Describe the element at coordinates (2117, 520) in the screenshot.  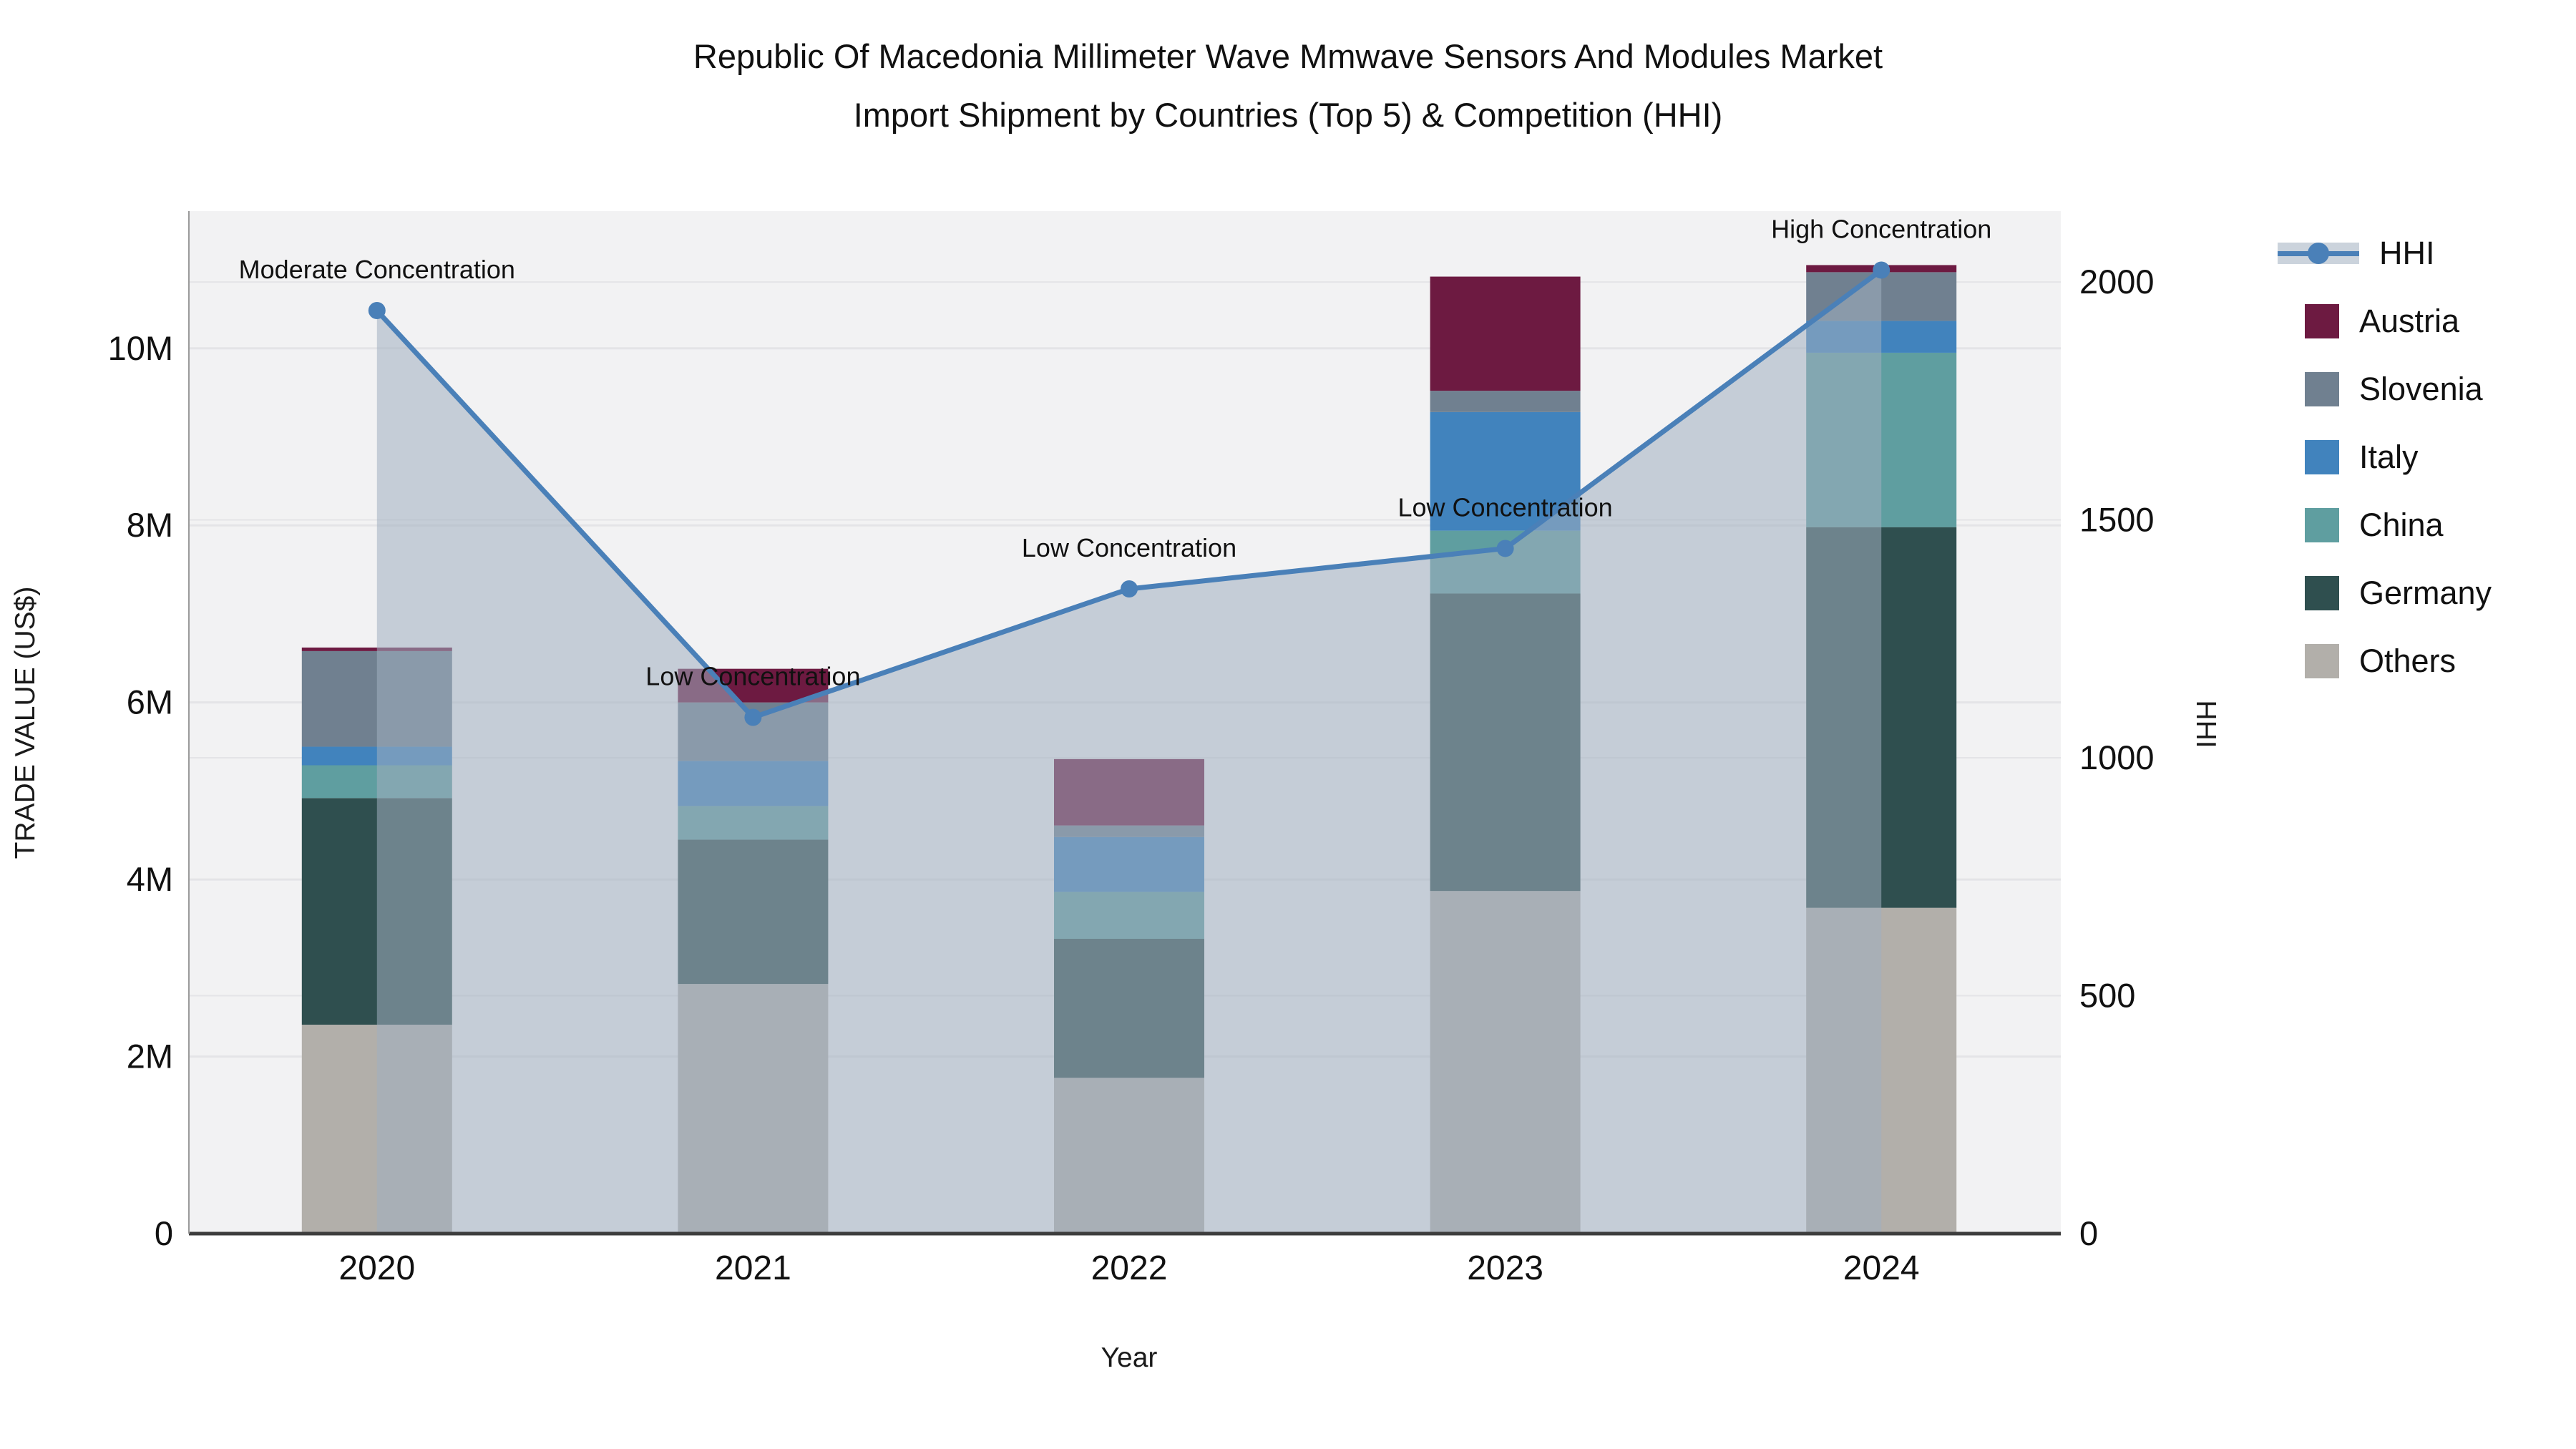
I see `y-right-tick-1500: 1500` at that location.